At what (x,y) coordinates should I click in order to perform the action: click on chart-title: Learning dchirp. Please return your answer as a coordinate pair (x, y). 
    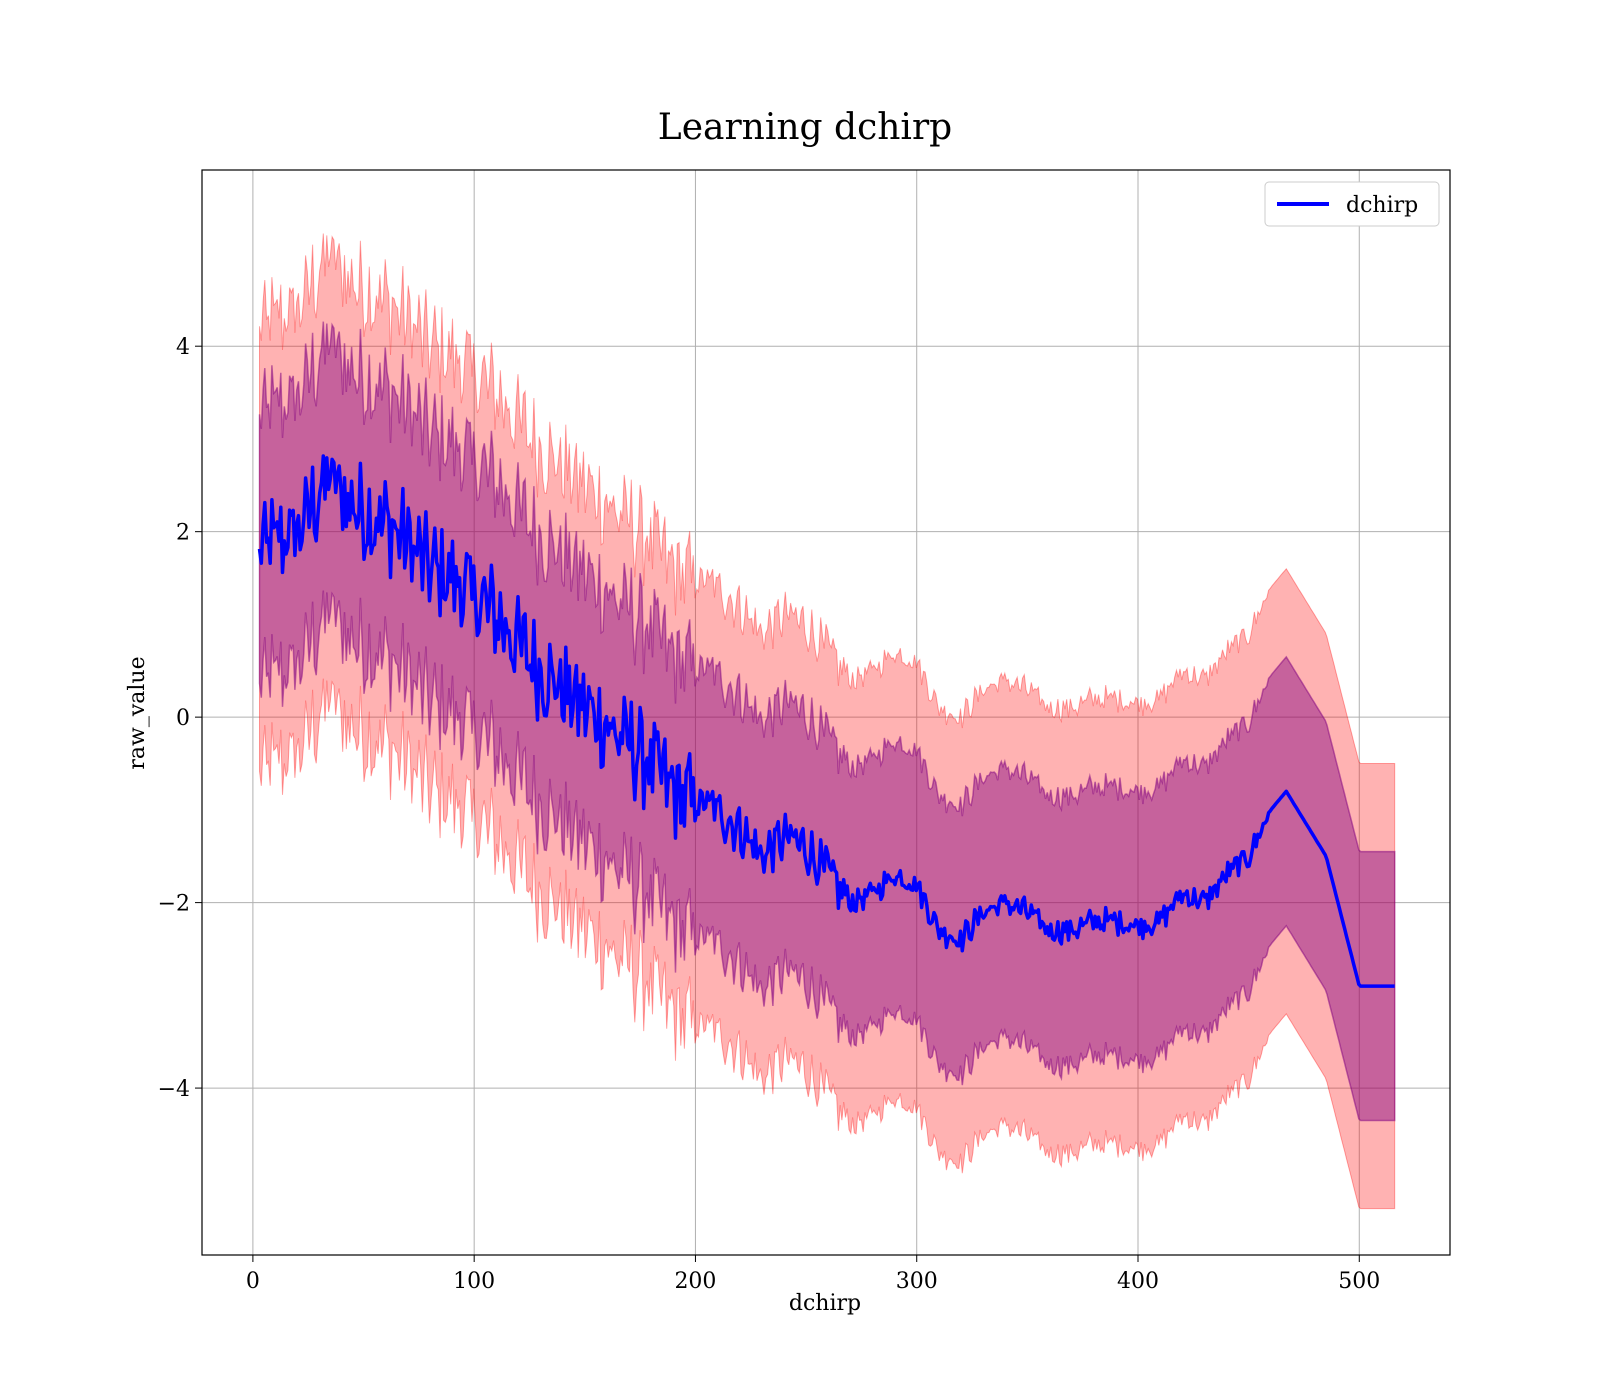
    Looking at the image, I should click on (805, 127).